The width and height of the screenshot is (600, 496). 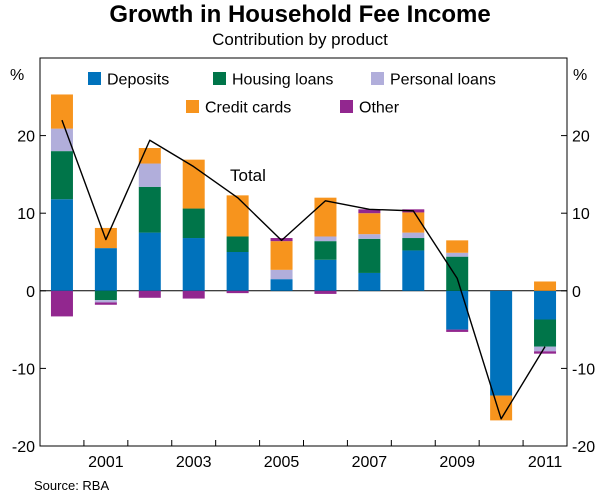 What do you see at coordinates (580, 75) in the screenshot?
I see `y-unit-right: %` at bounding box center [580, 75].